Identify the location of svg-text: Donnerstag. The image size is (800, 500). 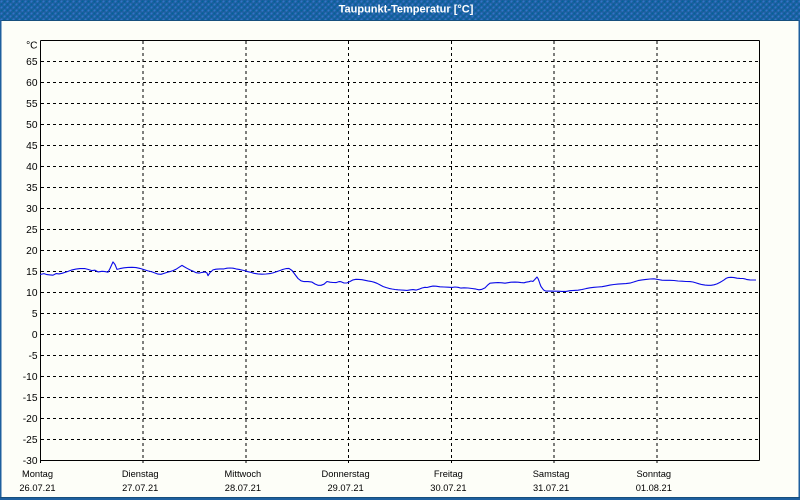
(346, 474).